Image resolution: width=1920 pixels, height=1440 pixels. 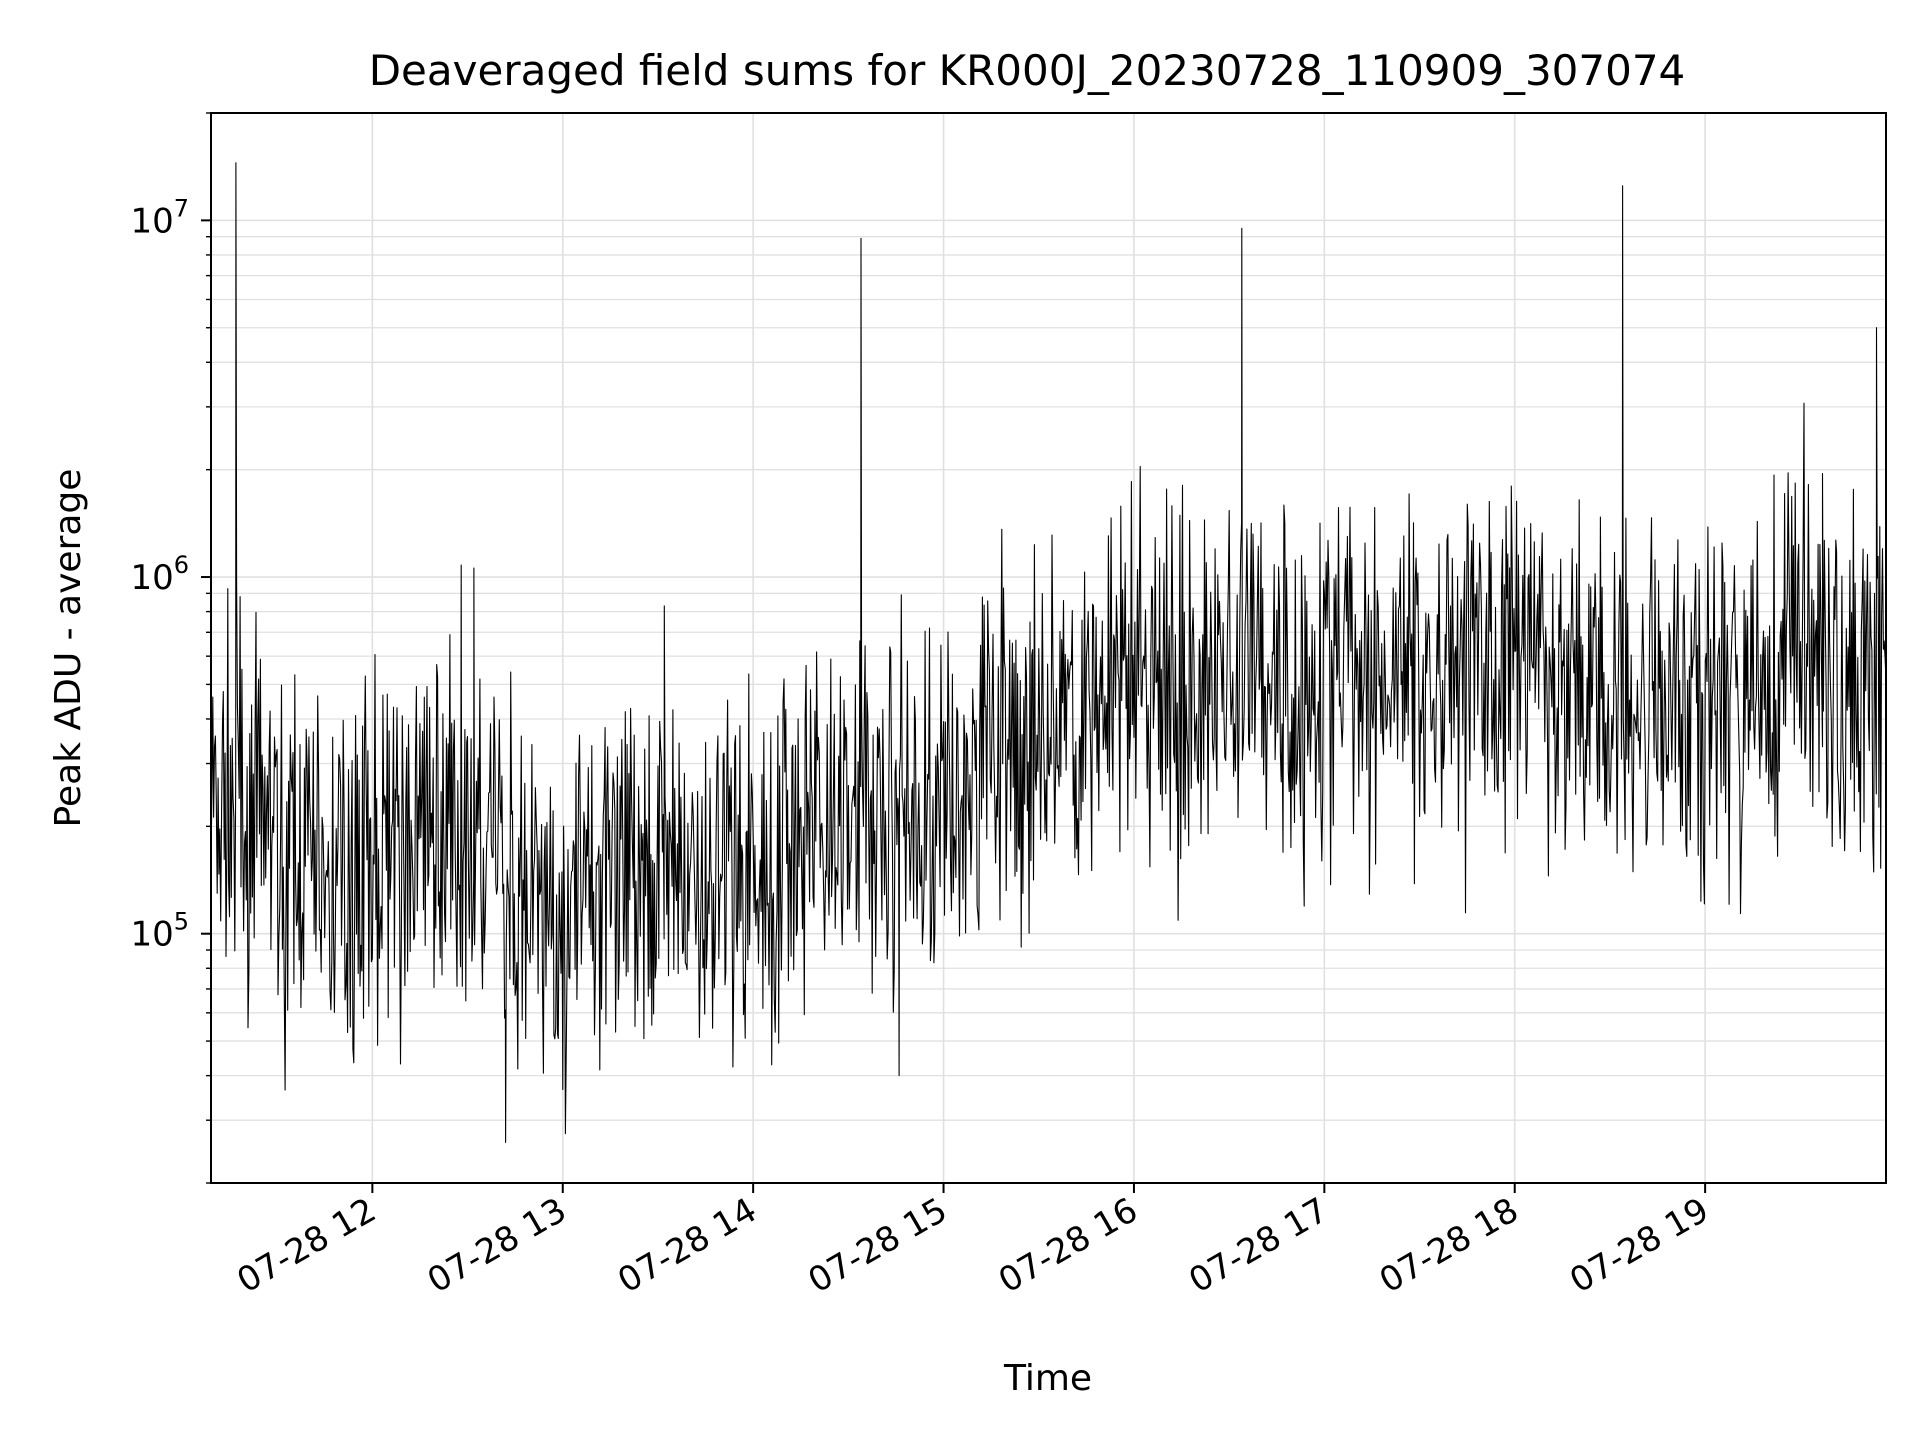 I want to click on y-axis-label: Peak ADU - average, so click(x=68, y=648).